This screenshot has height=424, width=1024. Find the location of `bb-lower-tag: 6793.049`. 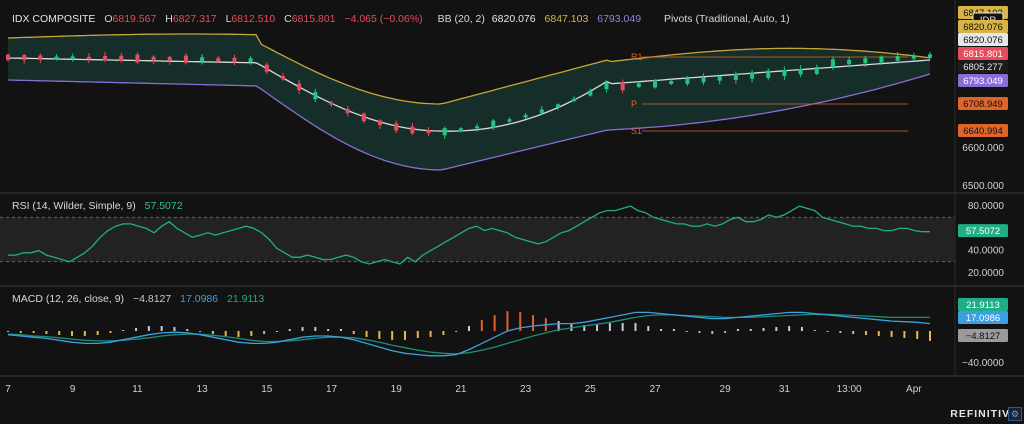

bb-lower-tag: 6793.049 is located at coordinates (983, 81).